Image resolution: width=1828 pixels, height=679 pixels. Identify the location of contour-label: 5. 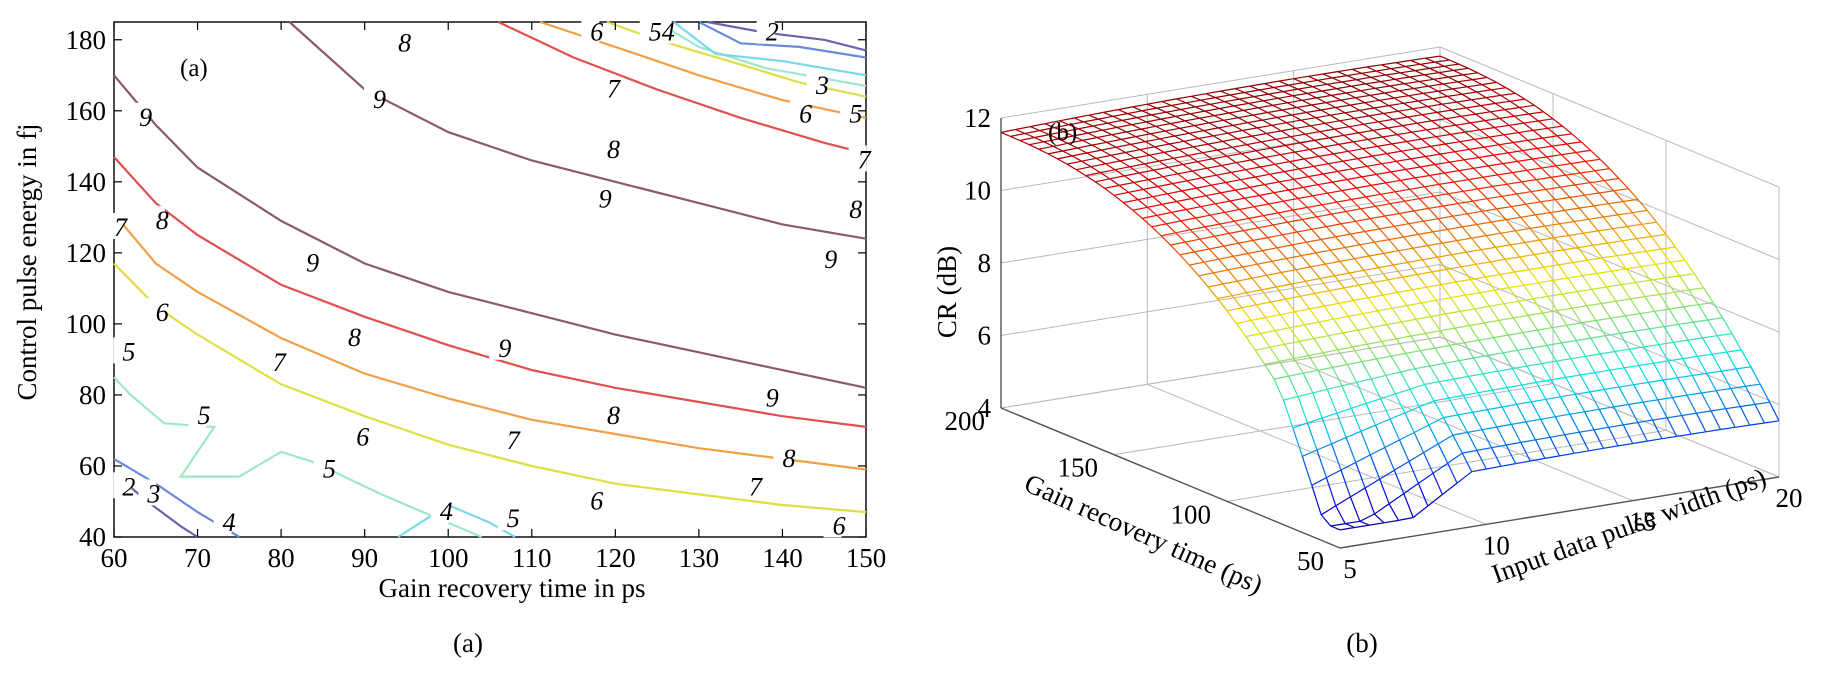
(855, 113).